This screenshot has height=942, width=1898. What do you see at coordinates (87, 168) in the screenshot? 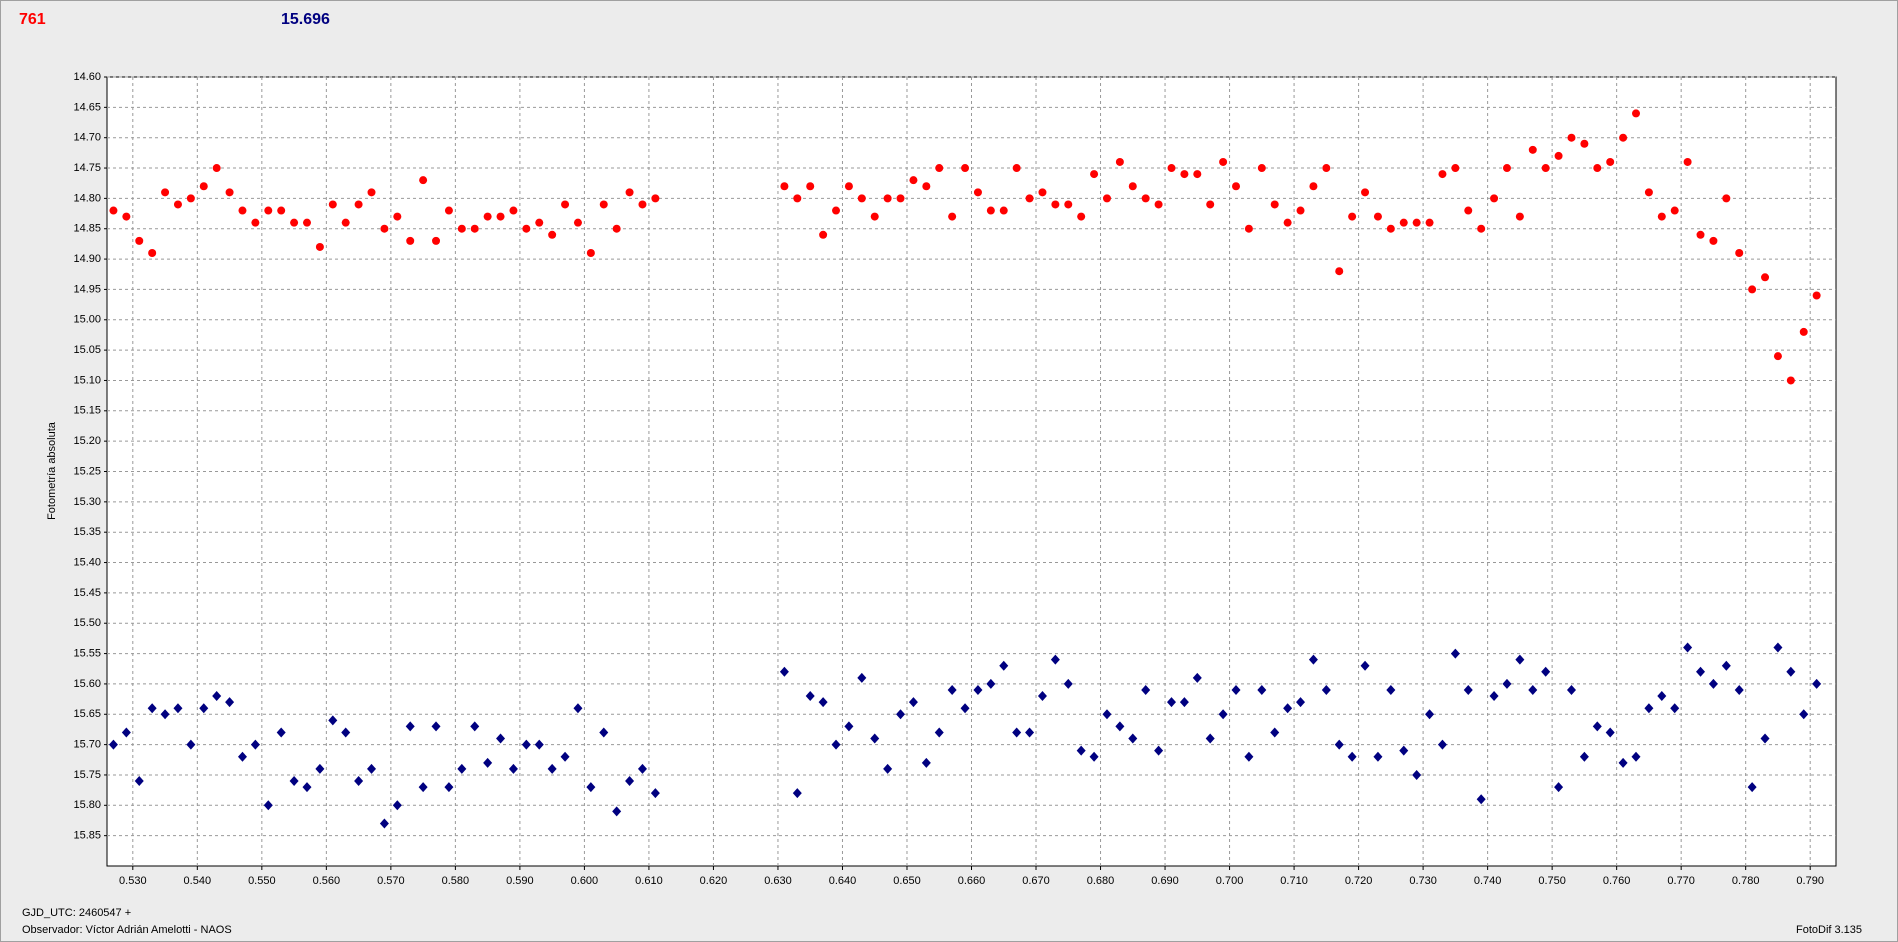
I see `y-tick-label: 14.75` at bounding box center [87, 168].